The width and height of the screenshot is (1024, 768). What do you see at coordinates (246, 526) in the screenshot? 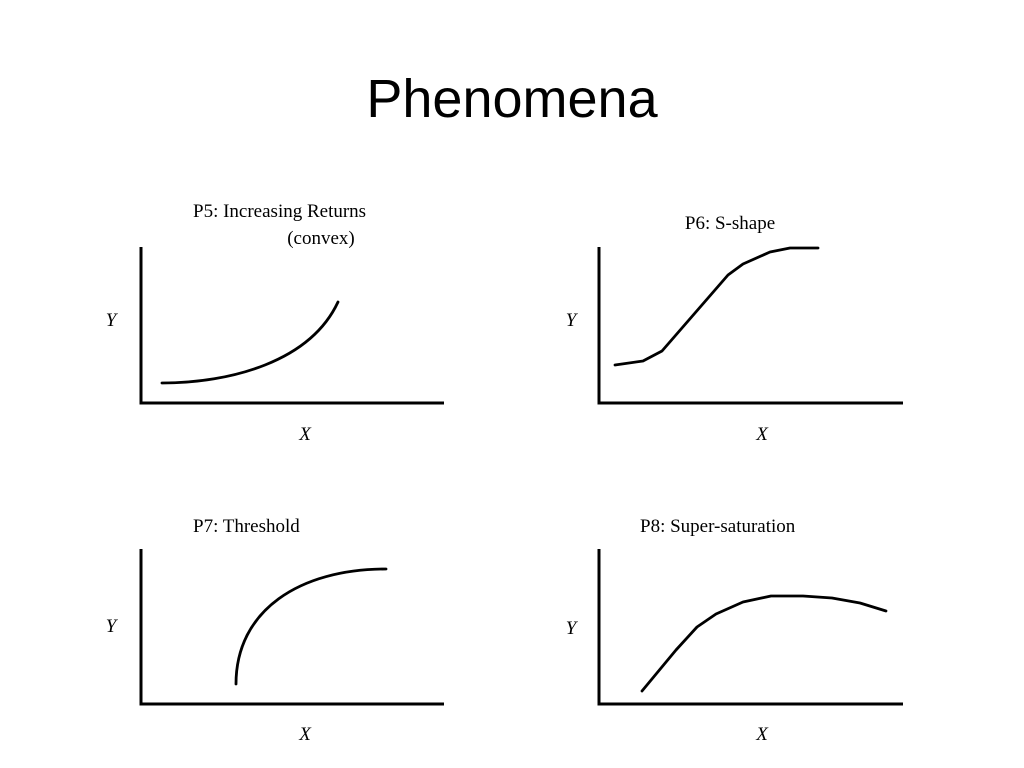
I see `panel-title: P7: Threshold` at bounding box center [246, 526].